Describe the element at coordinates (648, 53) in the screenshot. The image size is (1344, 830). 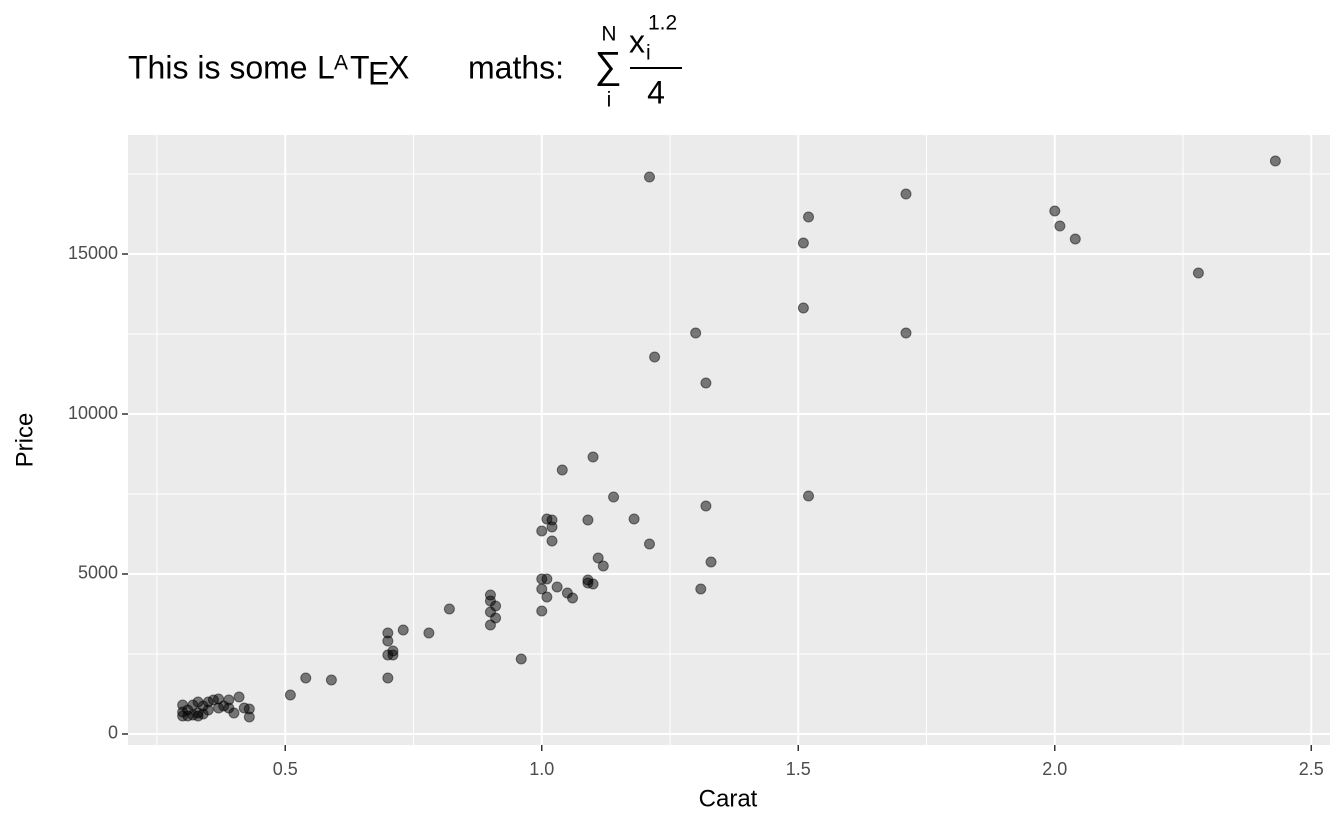
I see `title-subscript: i` at that location.